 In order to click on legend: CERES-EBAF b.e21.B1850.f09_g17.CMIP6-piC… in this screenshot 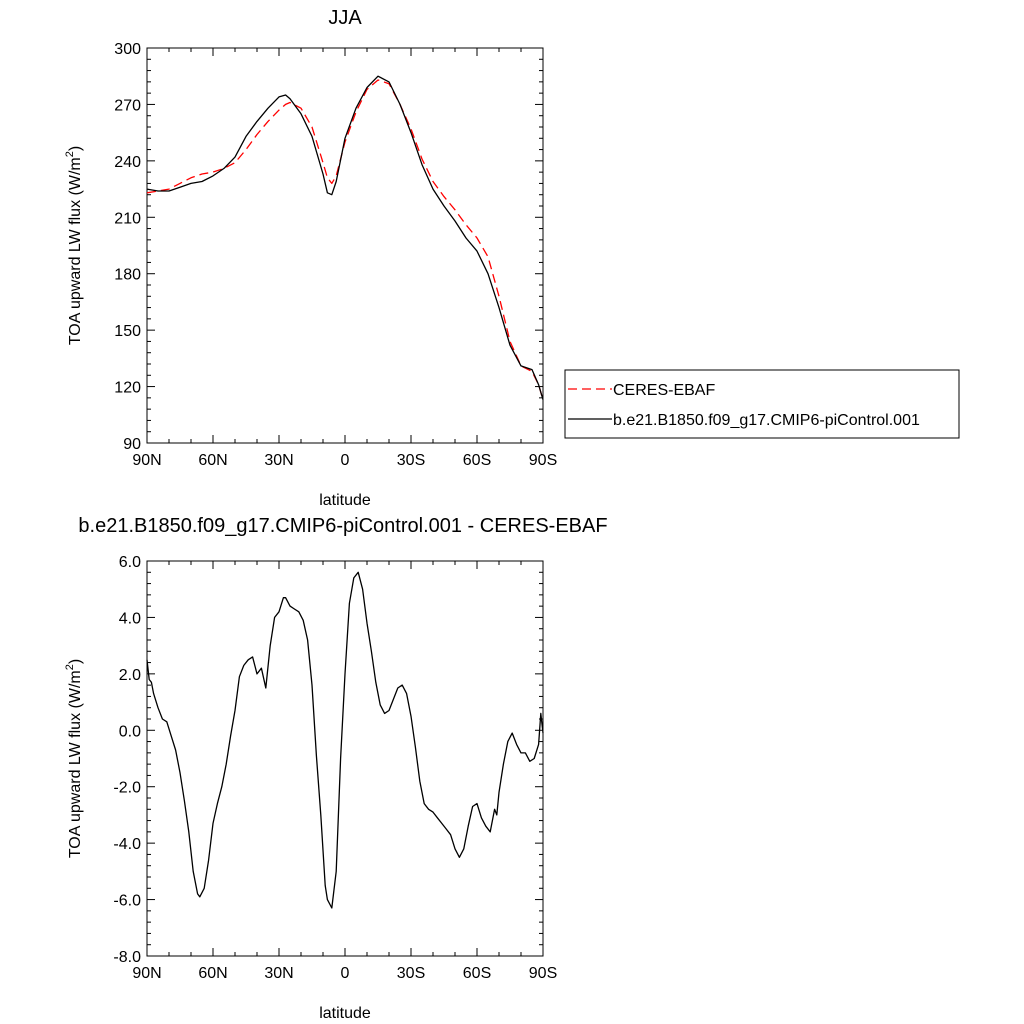, I will do `click(762, 404)`.